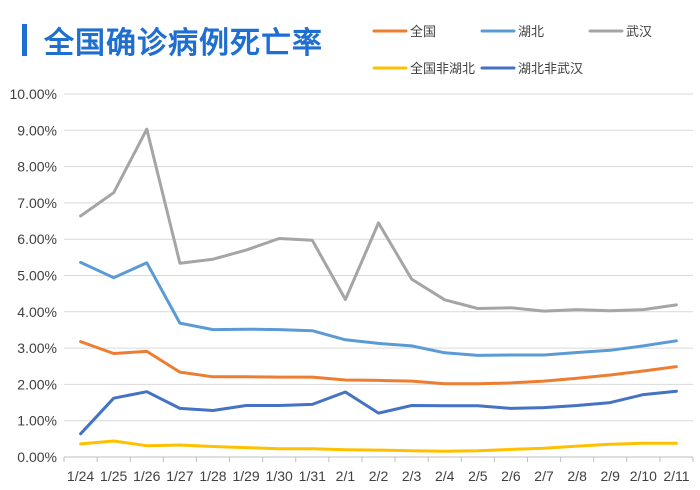 This screenshot has width=700, height=490. Describe the element at coordinates (312, 476) in the screenshot. I see `x-tick-label: 1/31` at that location.